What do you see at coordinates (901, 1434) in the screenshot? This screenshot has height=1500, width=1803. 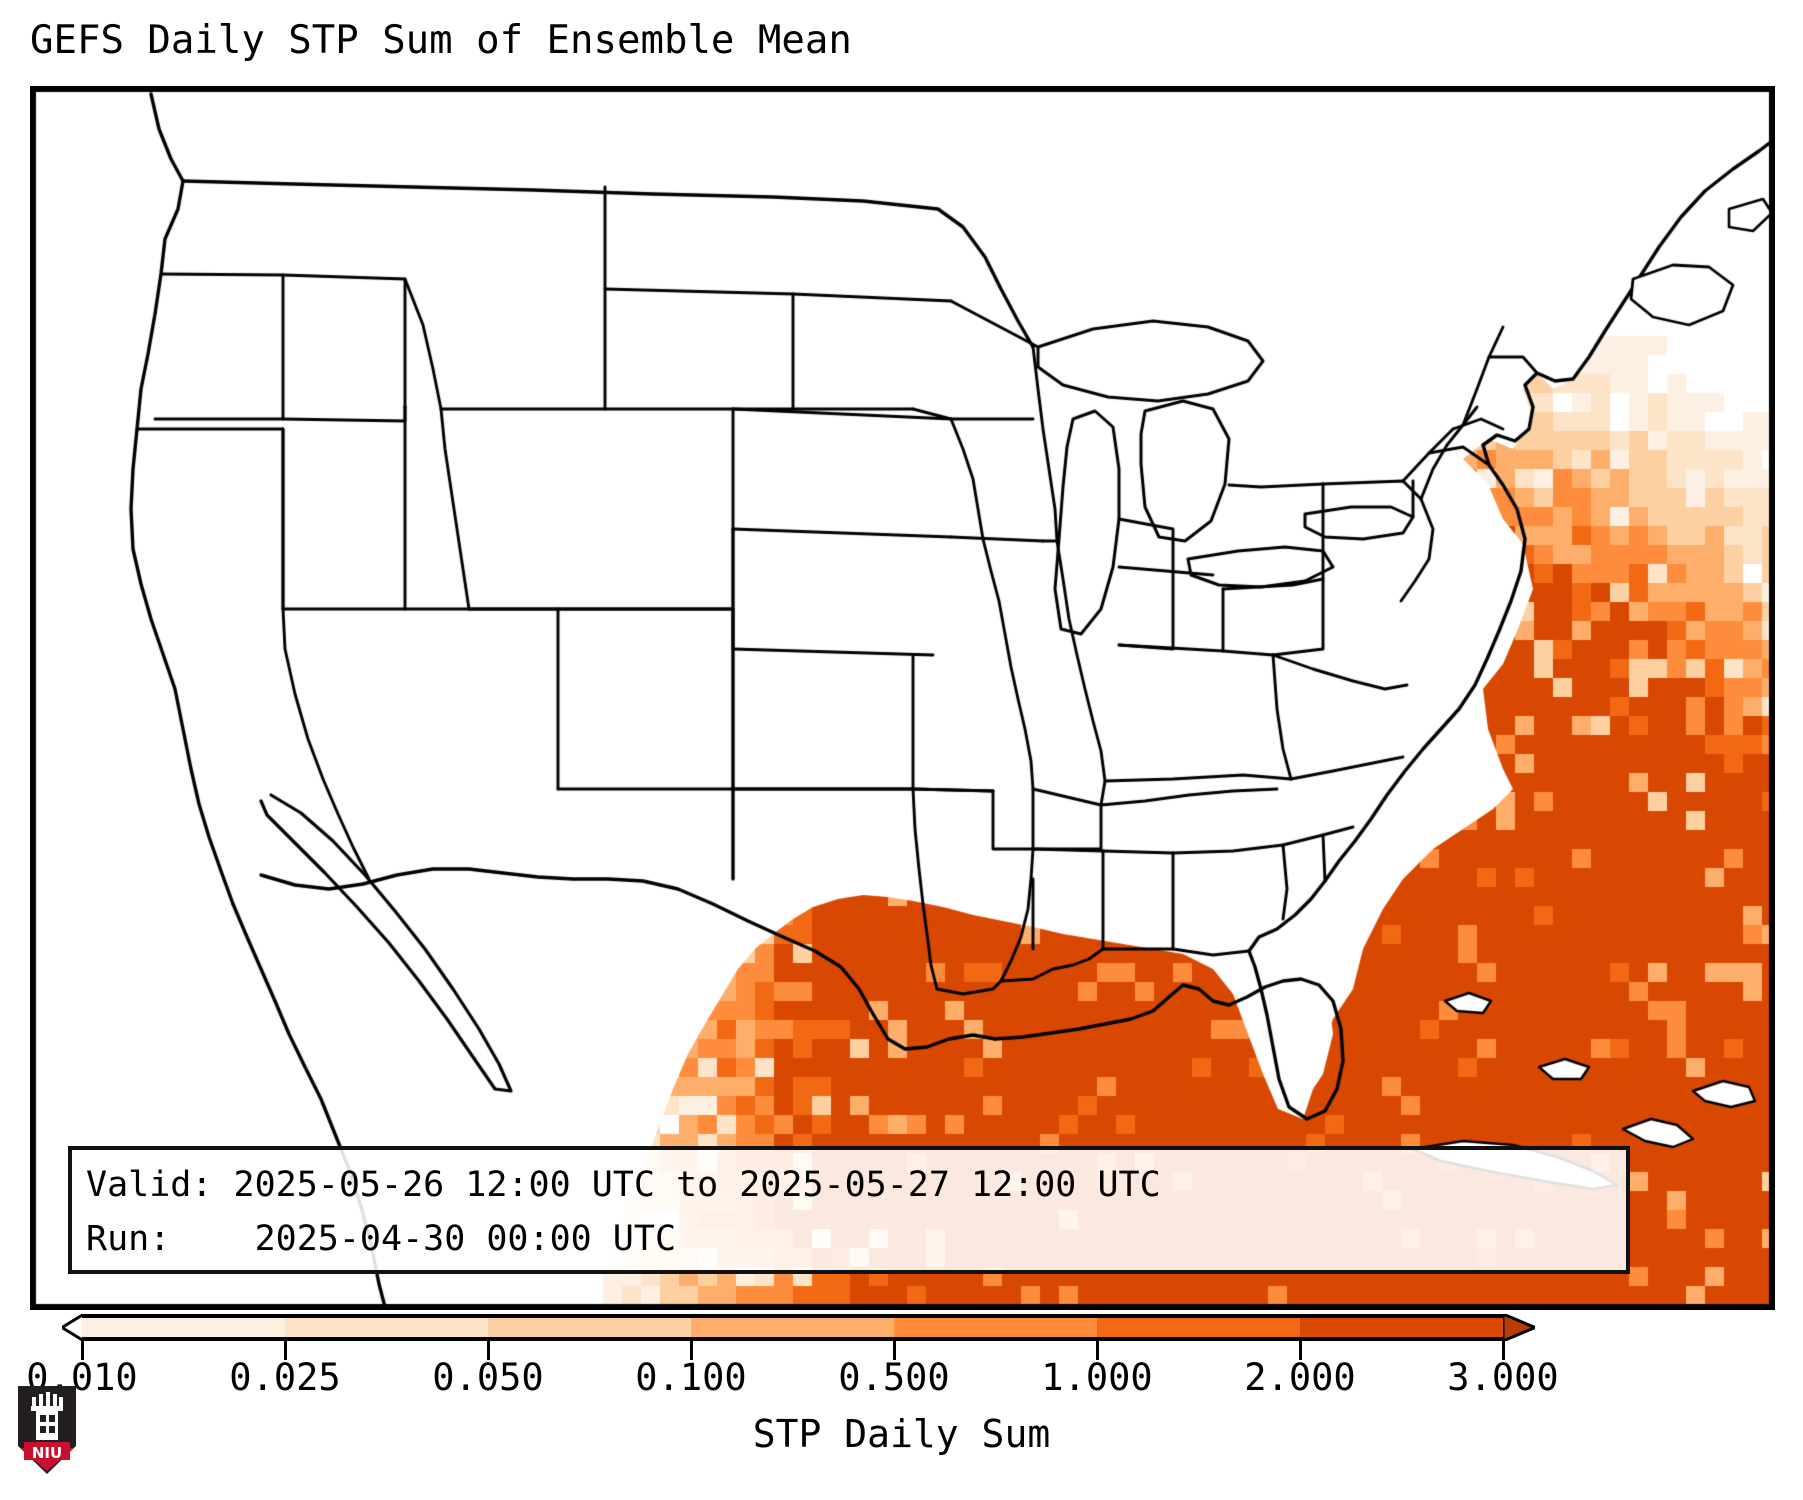 I see `colorbar-axis-label: STP Daily Sum` at bounding box center [901, 1434].